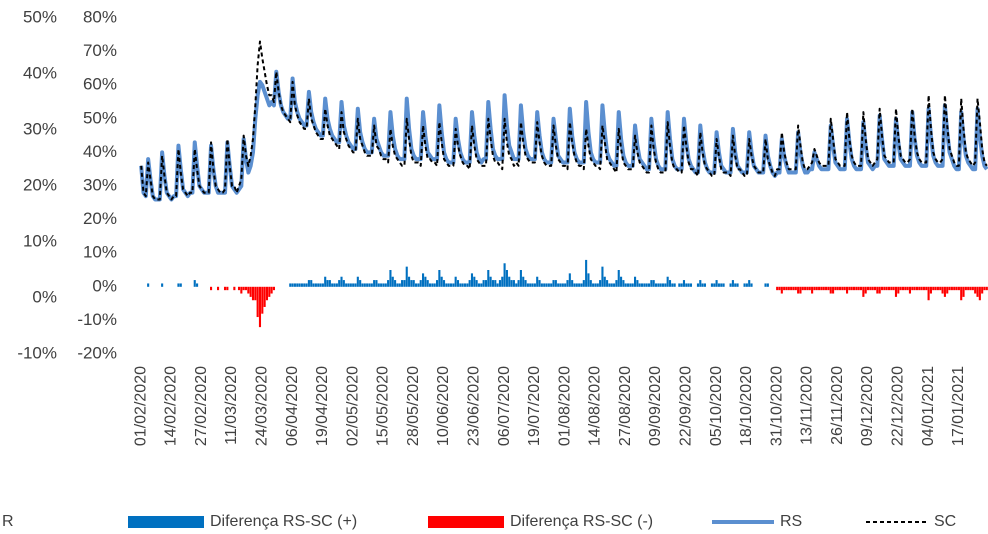 The height and width of the screenshot is (534, 988). Describe the element at coordinates (599, 307) in the screenshot. I see `bar-series` at that location.